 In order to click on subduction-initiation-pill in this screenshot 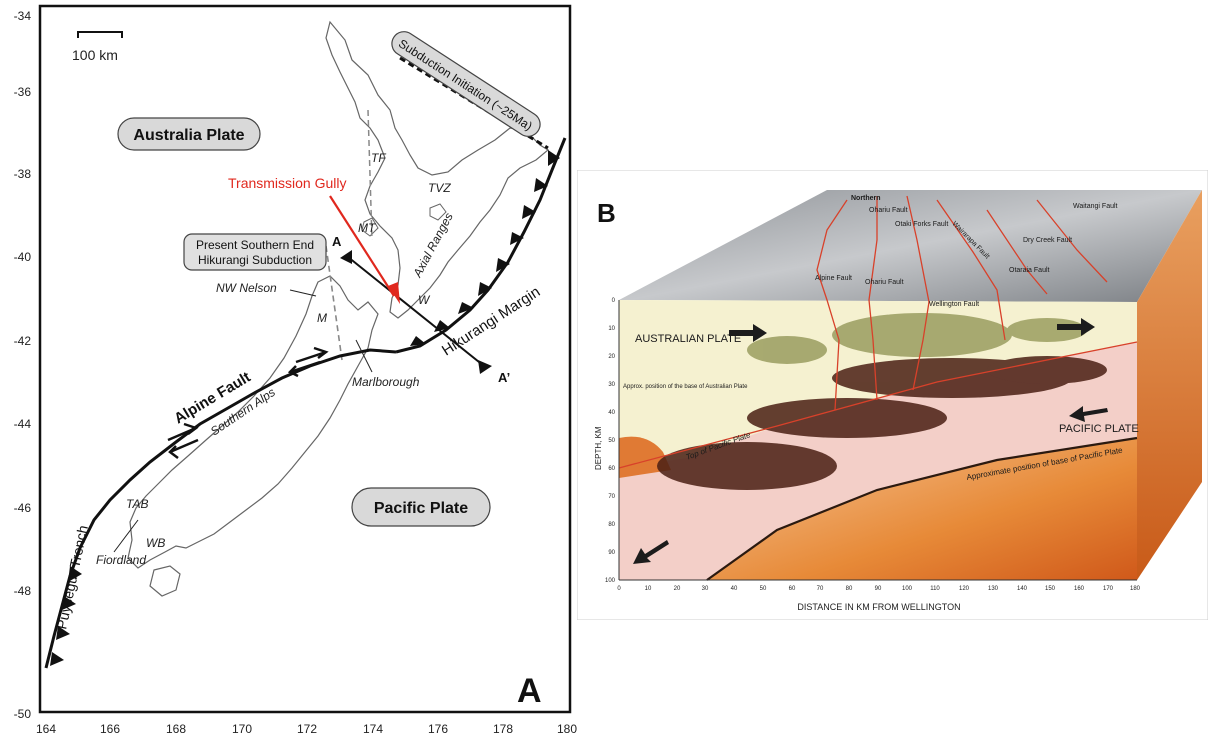, I will do `click(466, 84)`.